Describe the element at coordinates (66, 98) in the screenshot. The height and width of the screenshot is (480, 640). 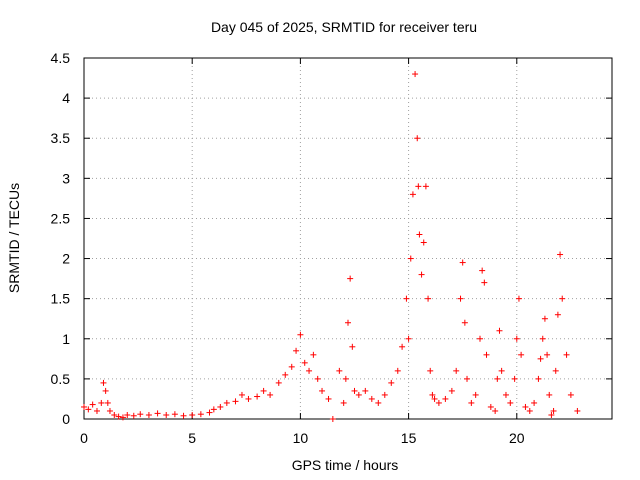
I see `y-tick-label: 4` at that location.